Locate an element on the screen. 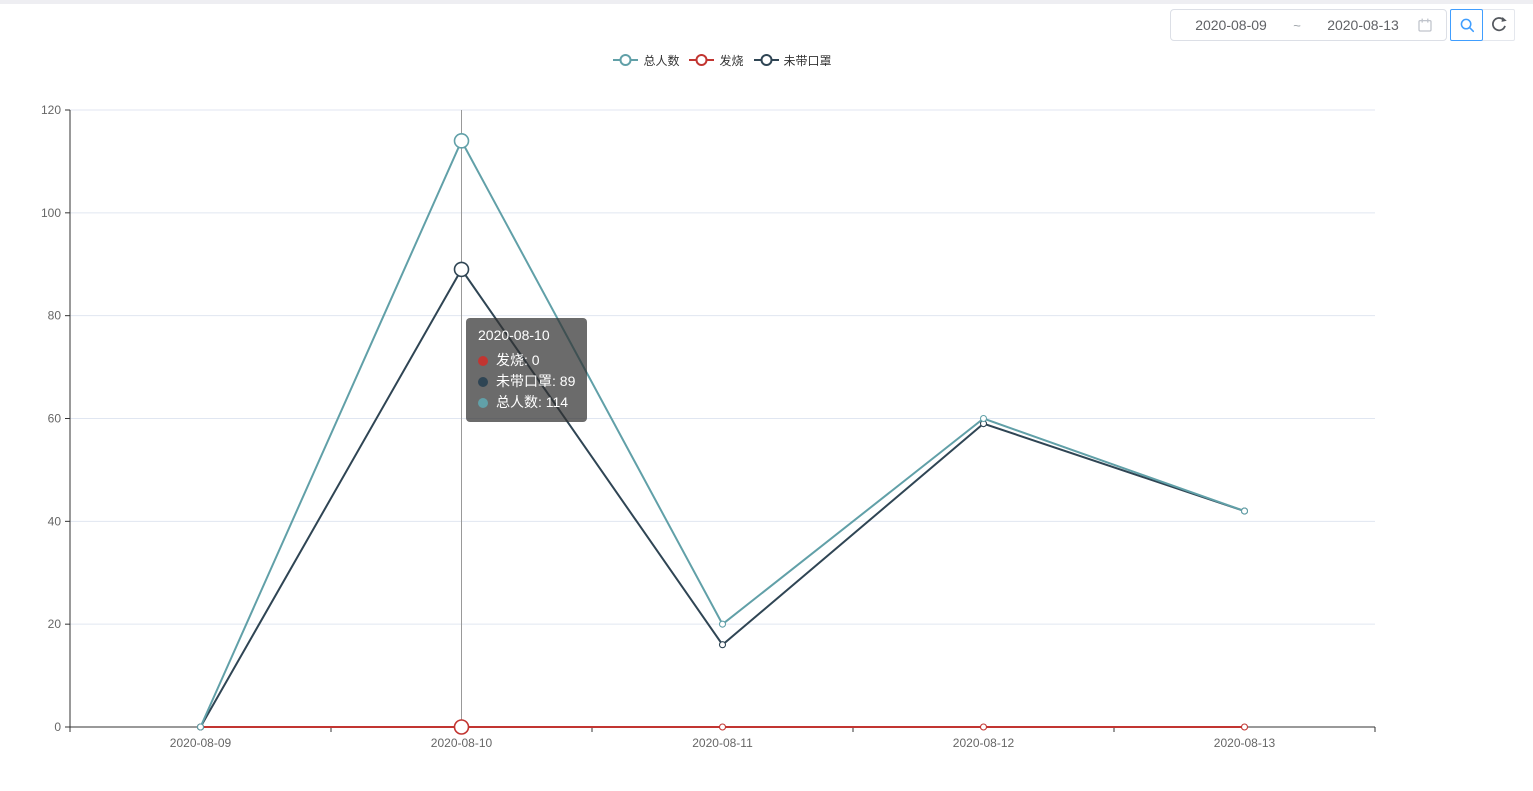 This screenshot has height=791, width=1533. refresh-icon is located at coordinates (1499, 25).